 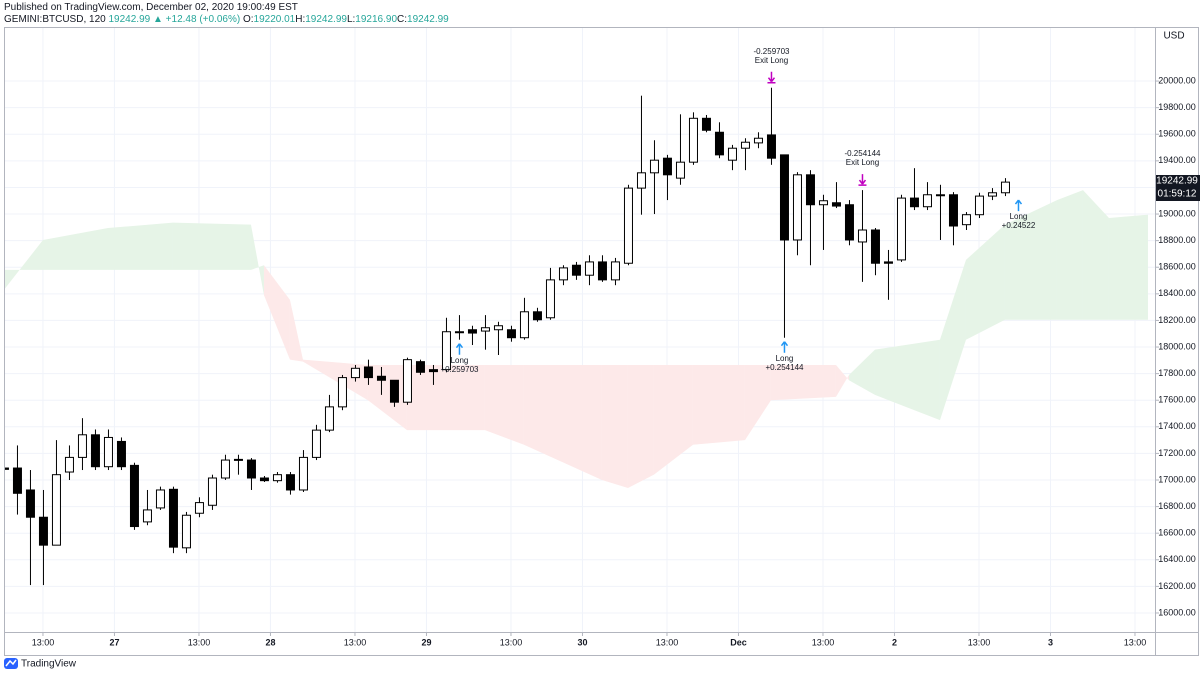 What do you see at coordinates (248, 19) in the screenshot?
I see `ohlc-label: O:` at bounding box center [248, 19].